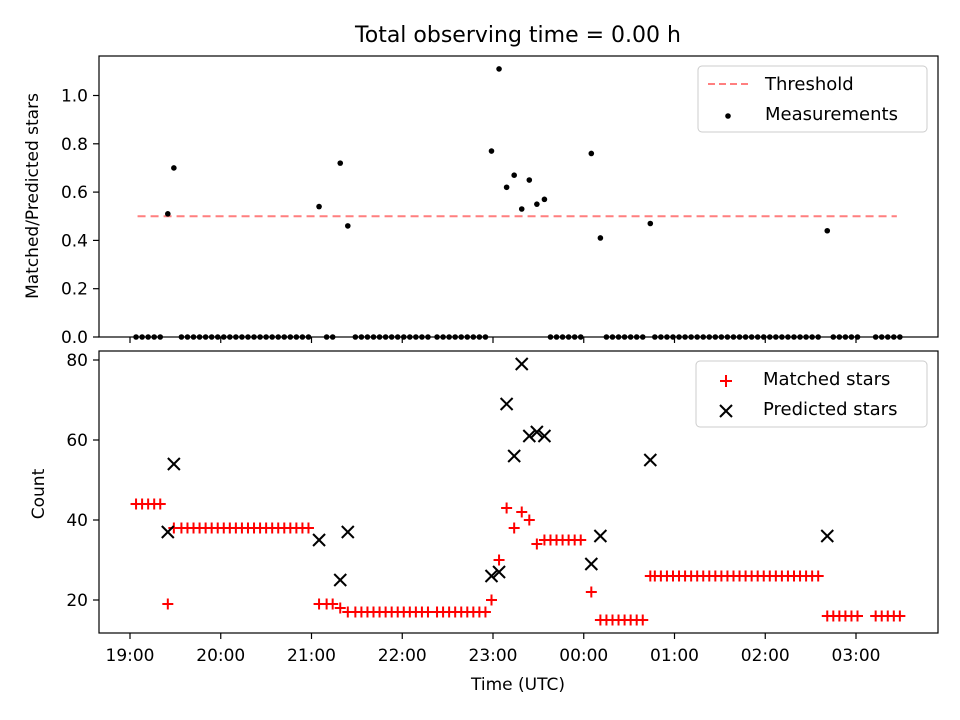 This screenshot has height=720, width=960. Describe the element at coordinates (830, 409) in the screenshot. I see `legend-predicted-label: Predicted stars` at that location.